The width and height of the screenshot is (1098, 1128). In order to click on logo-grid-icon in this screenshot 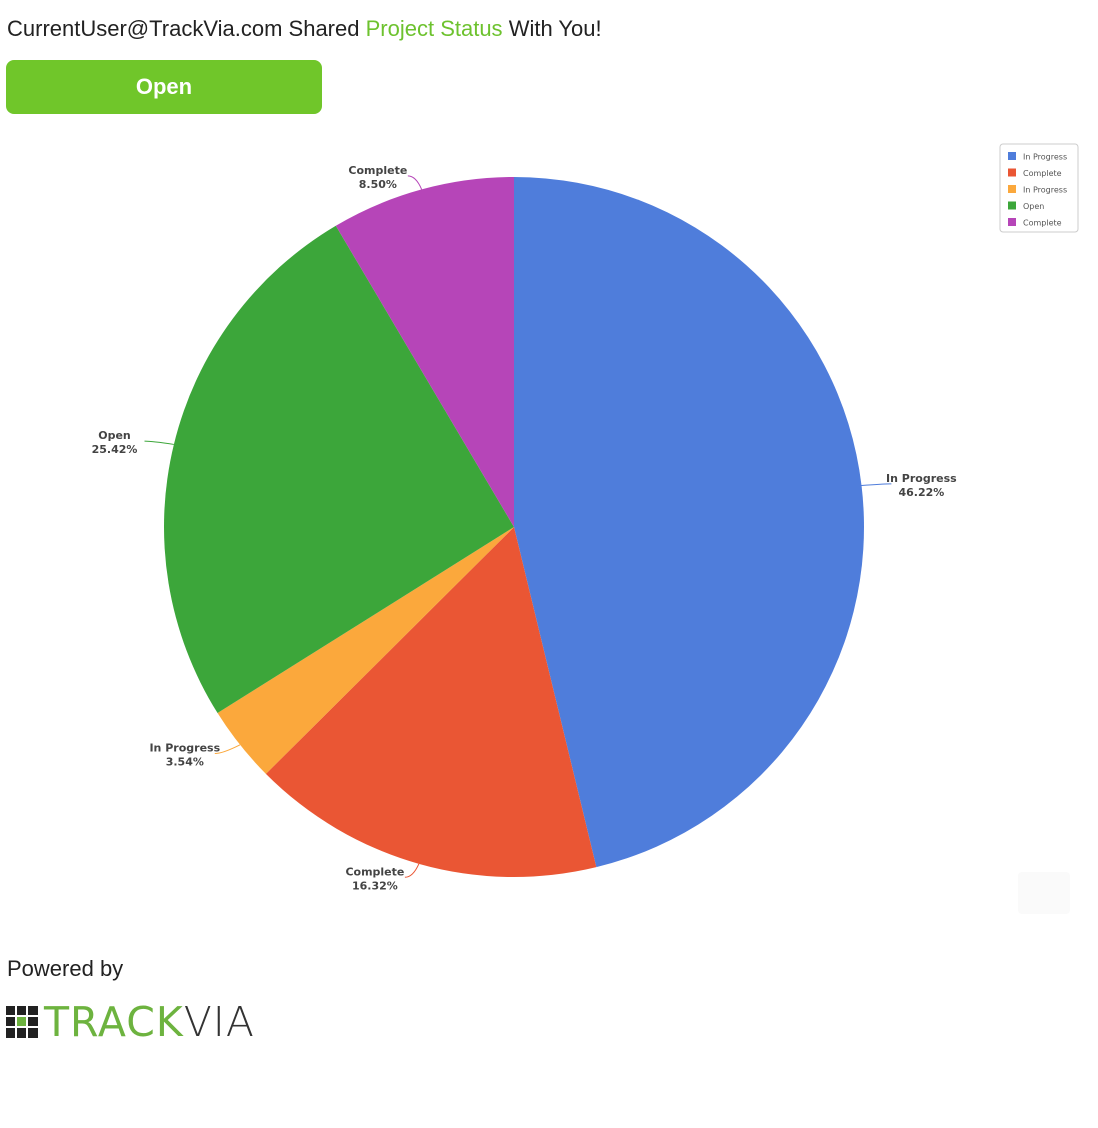, I will do `click(22, 1022)`.